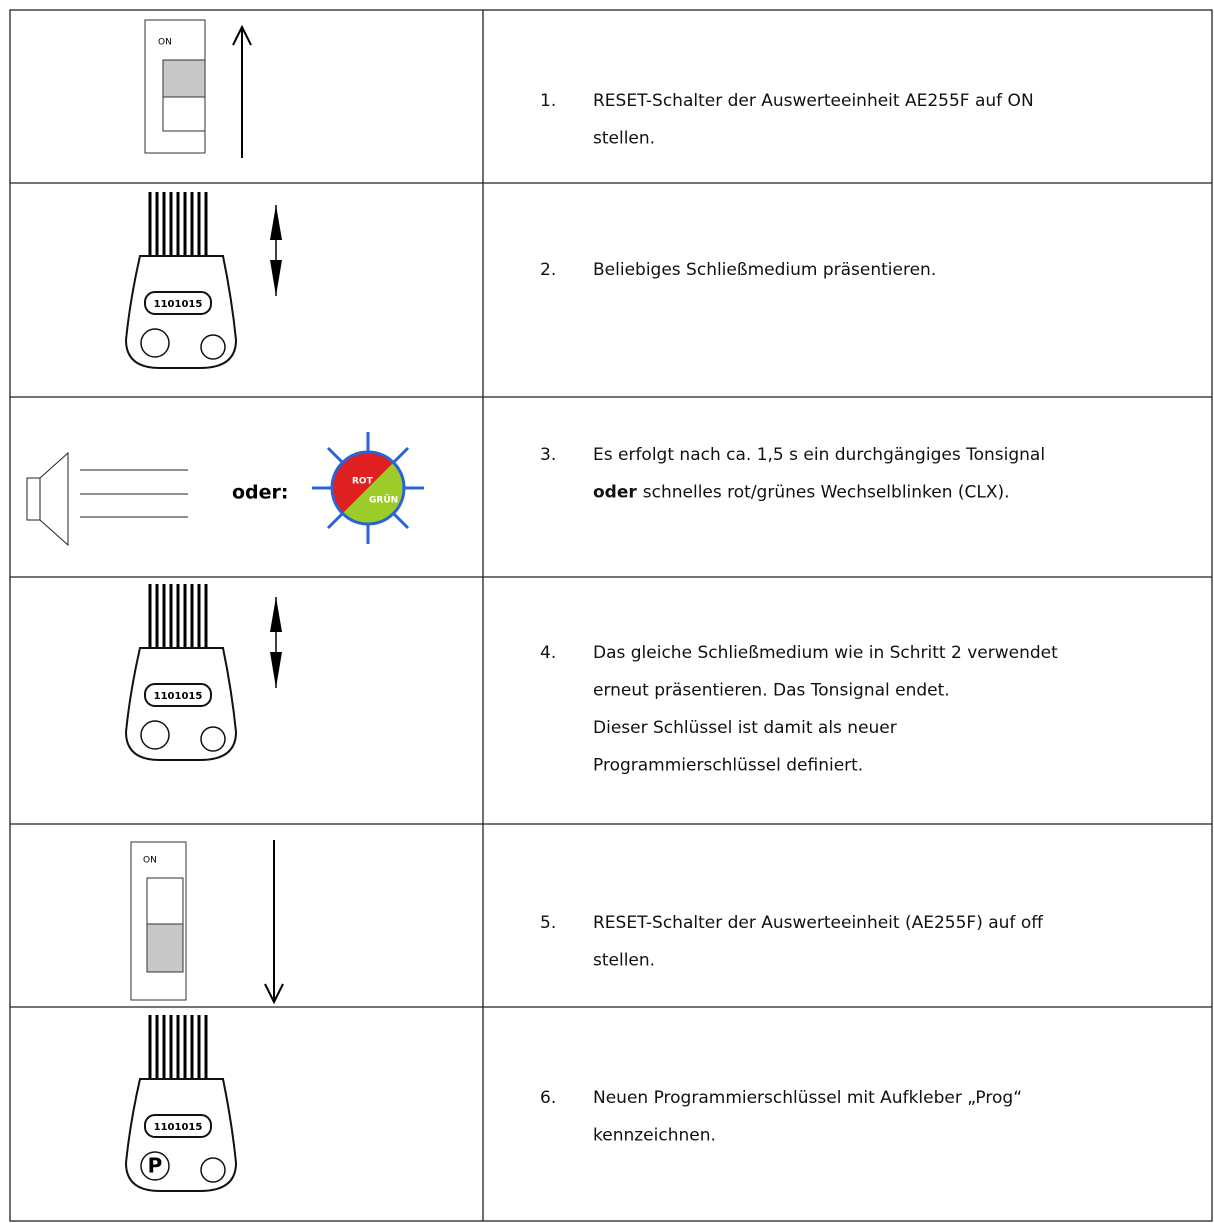 This screenshot has width=1214, height=1223. I want to click on connector: oder:, so click(260, 493).